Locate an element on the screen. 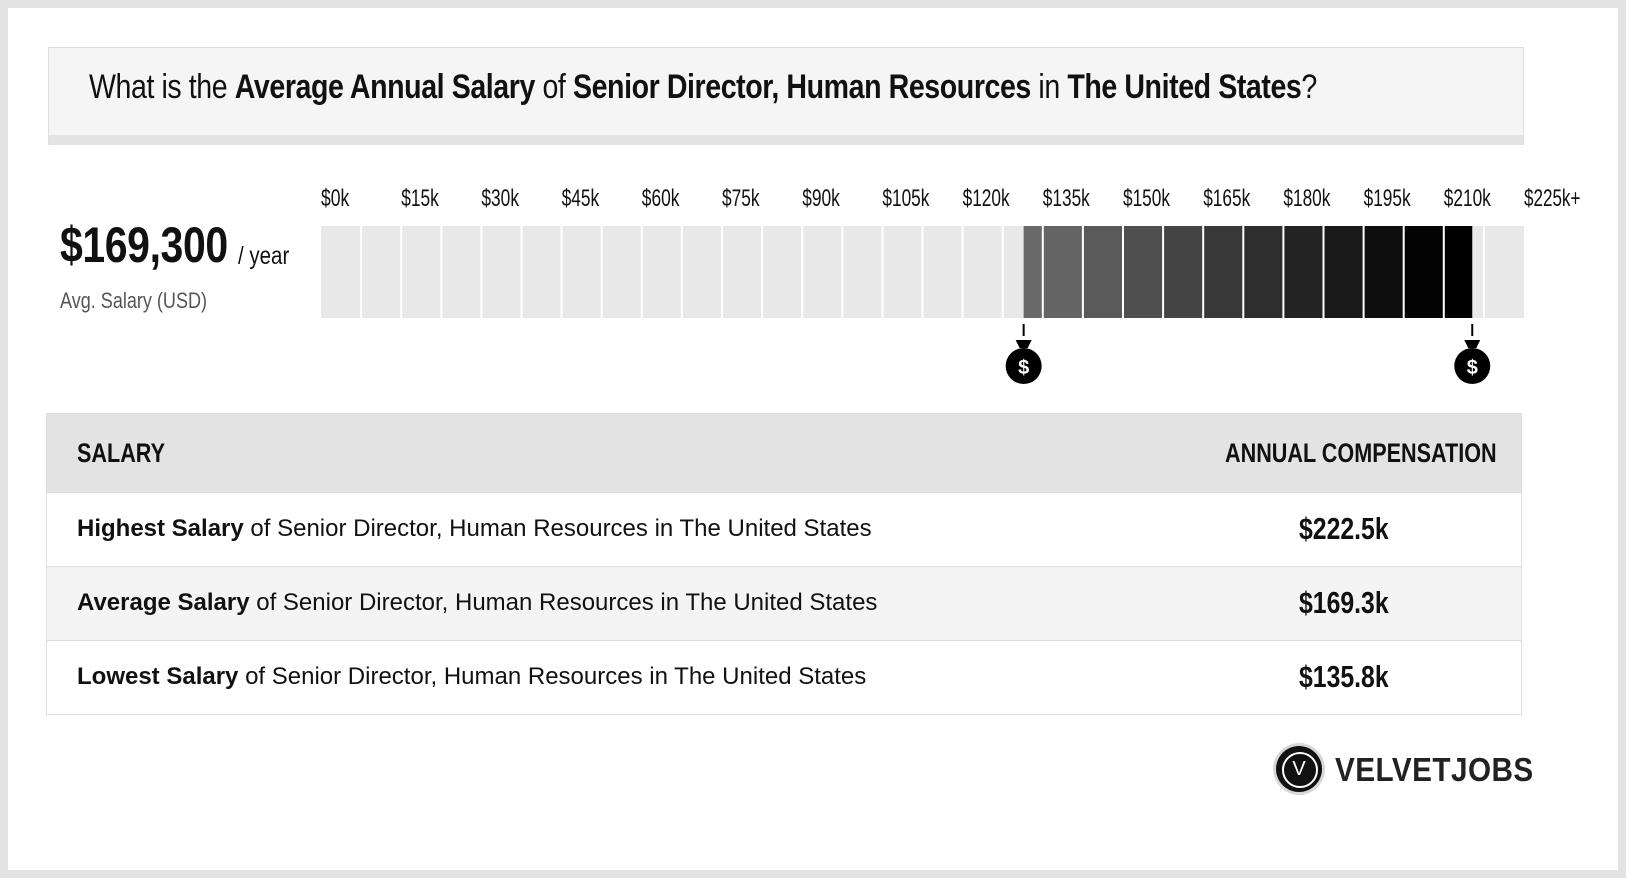 Image resolution: width=1626 pixels, height=878 pixels. tick-label: $210k is located at coordinates (1468, 198).